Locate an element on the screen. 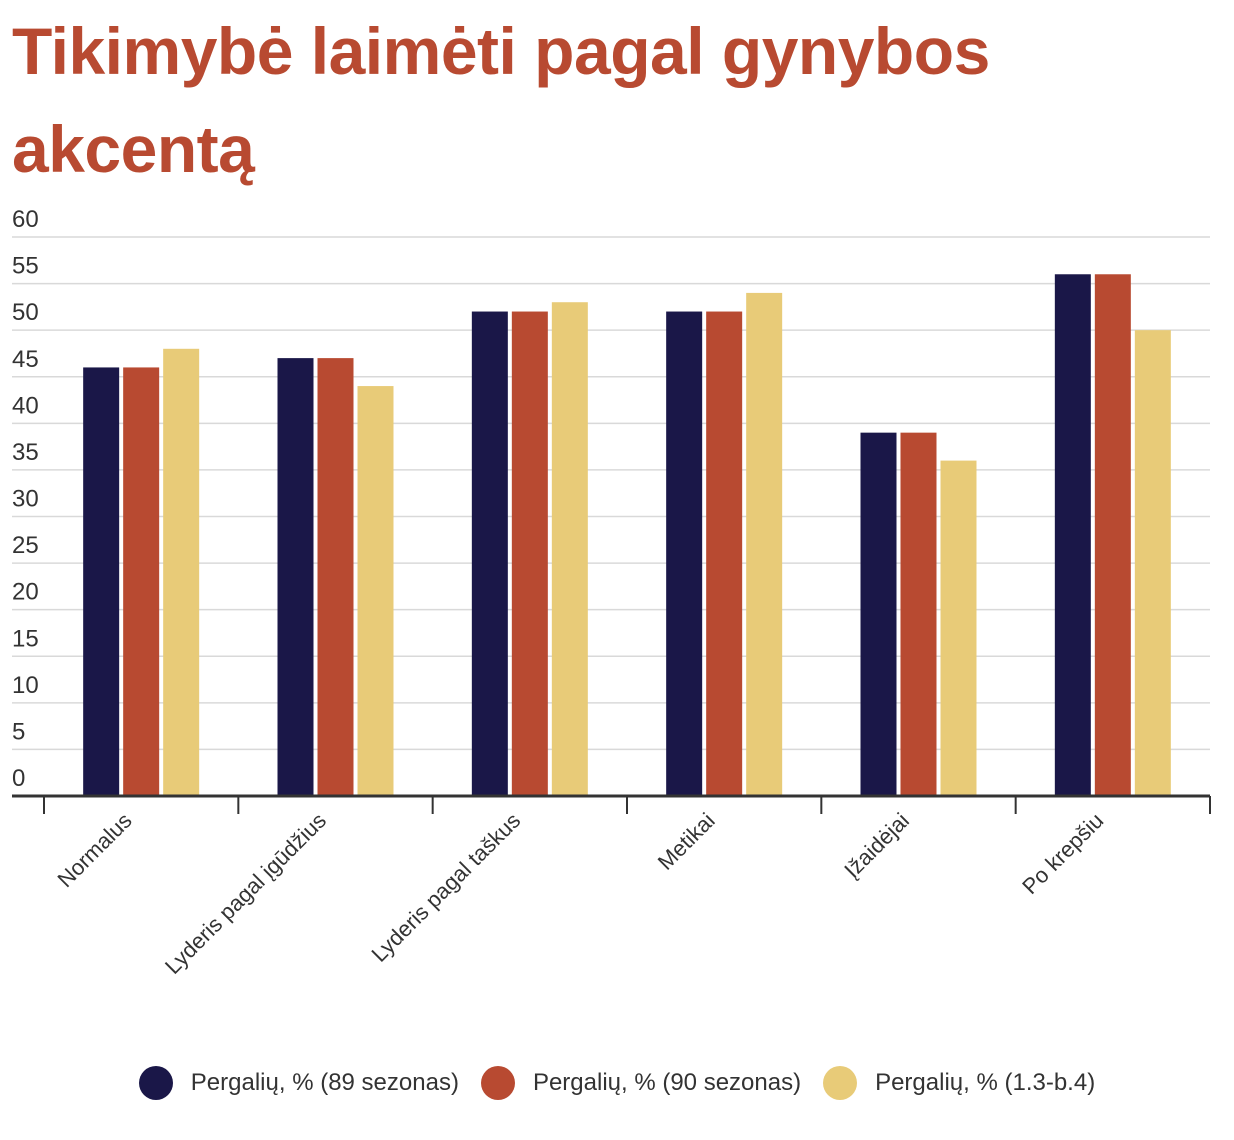  y-tick-label: 40 is located at coordinates (25, 405).